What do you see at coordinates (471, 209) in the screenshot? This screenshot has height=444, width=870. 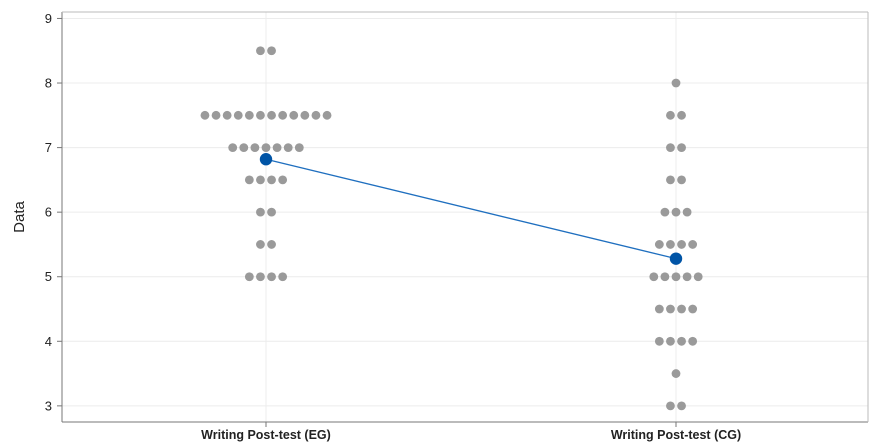 I see `mean-connect-line` at bounding box center [471, 209].